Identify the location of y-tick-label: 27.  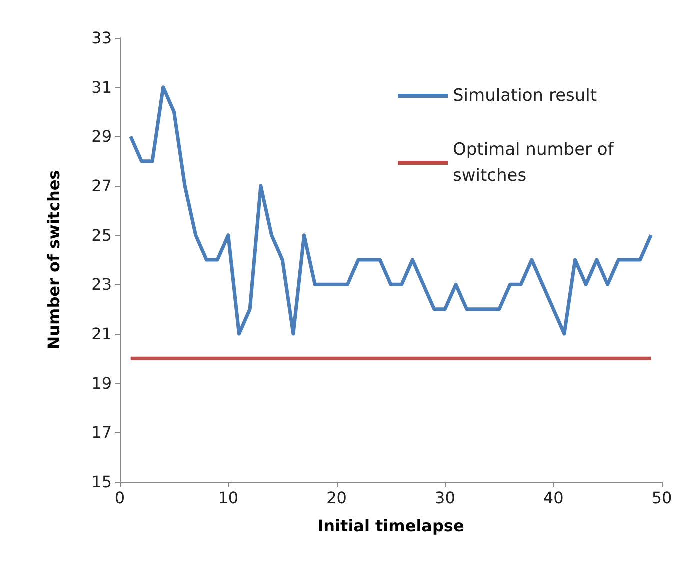
(102, 186).